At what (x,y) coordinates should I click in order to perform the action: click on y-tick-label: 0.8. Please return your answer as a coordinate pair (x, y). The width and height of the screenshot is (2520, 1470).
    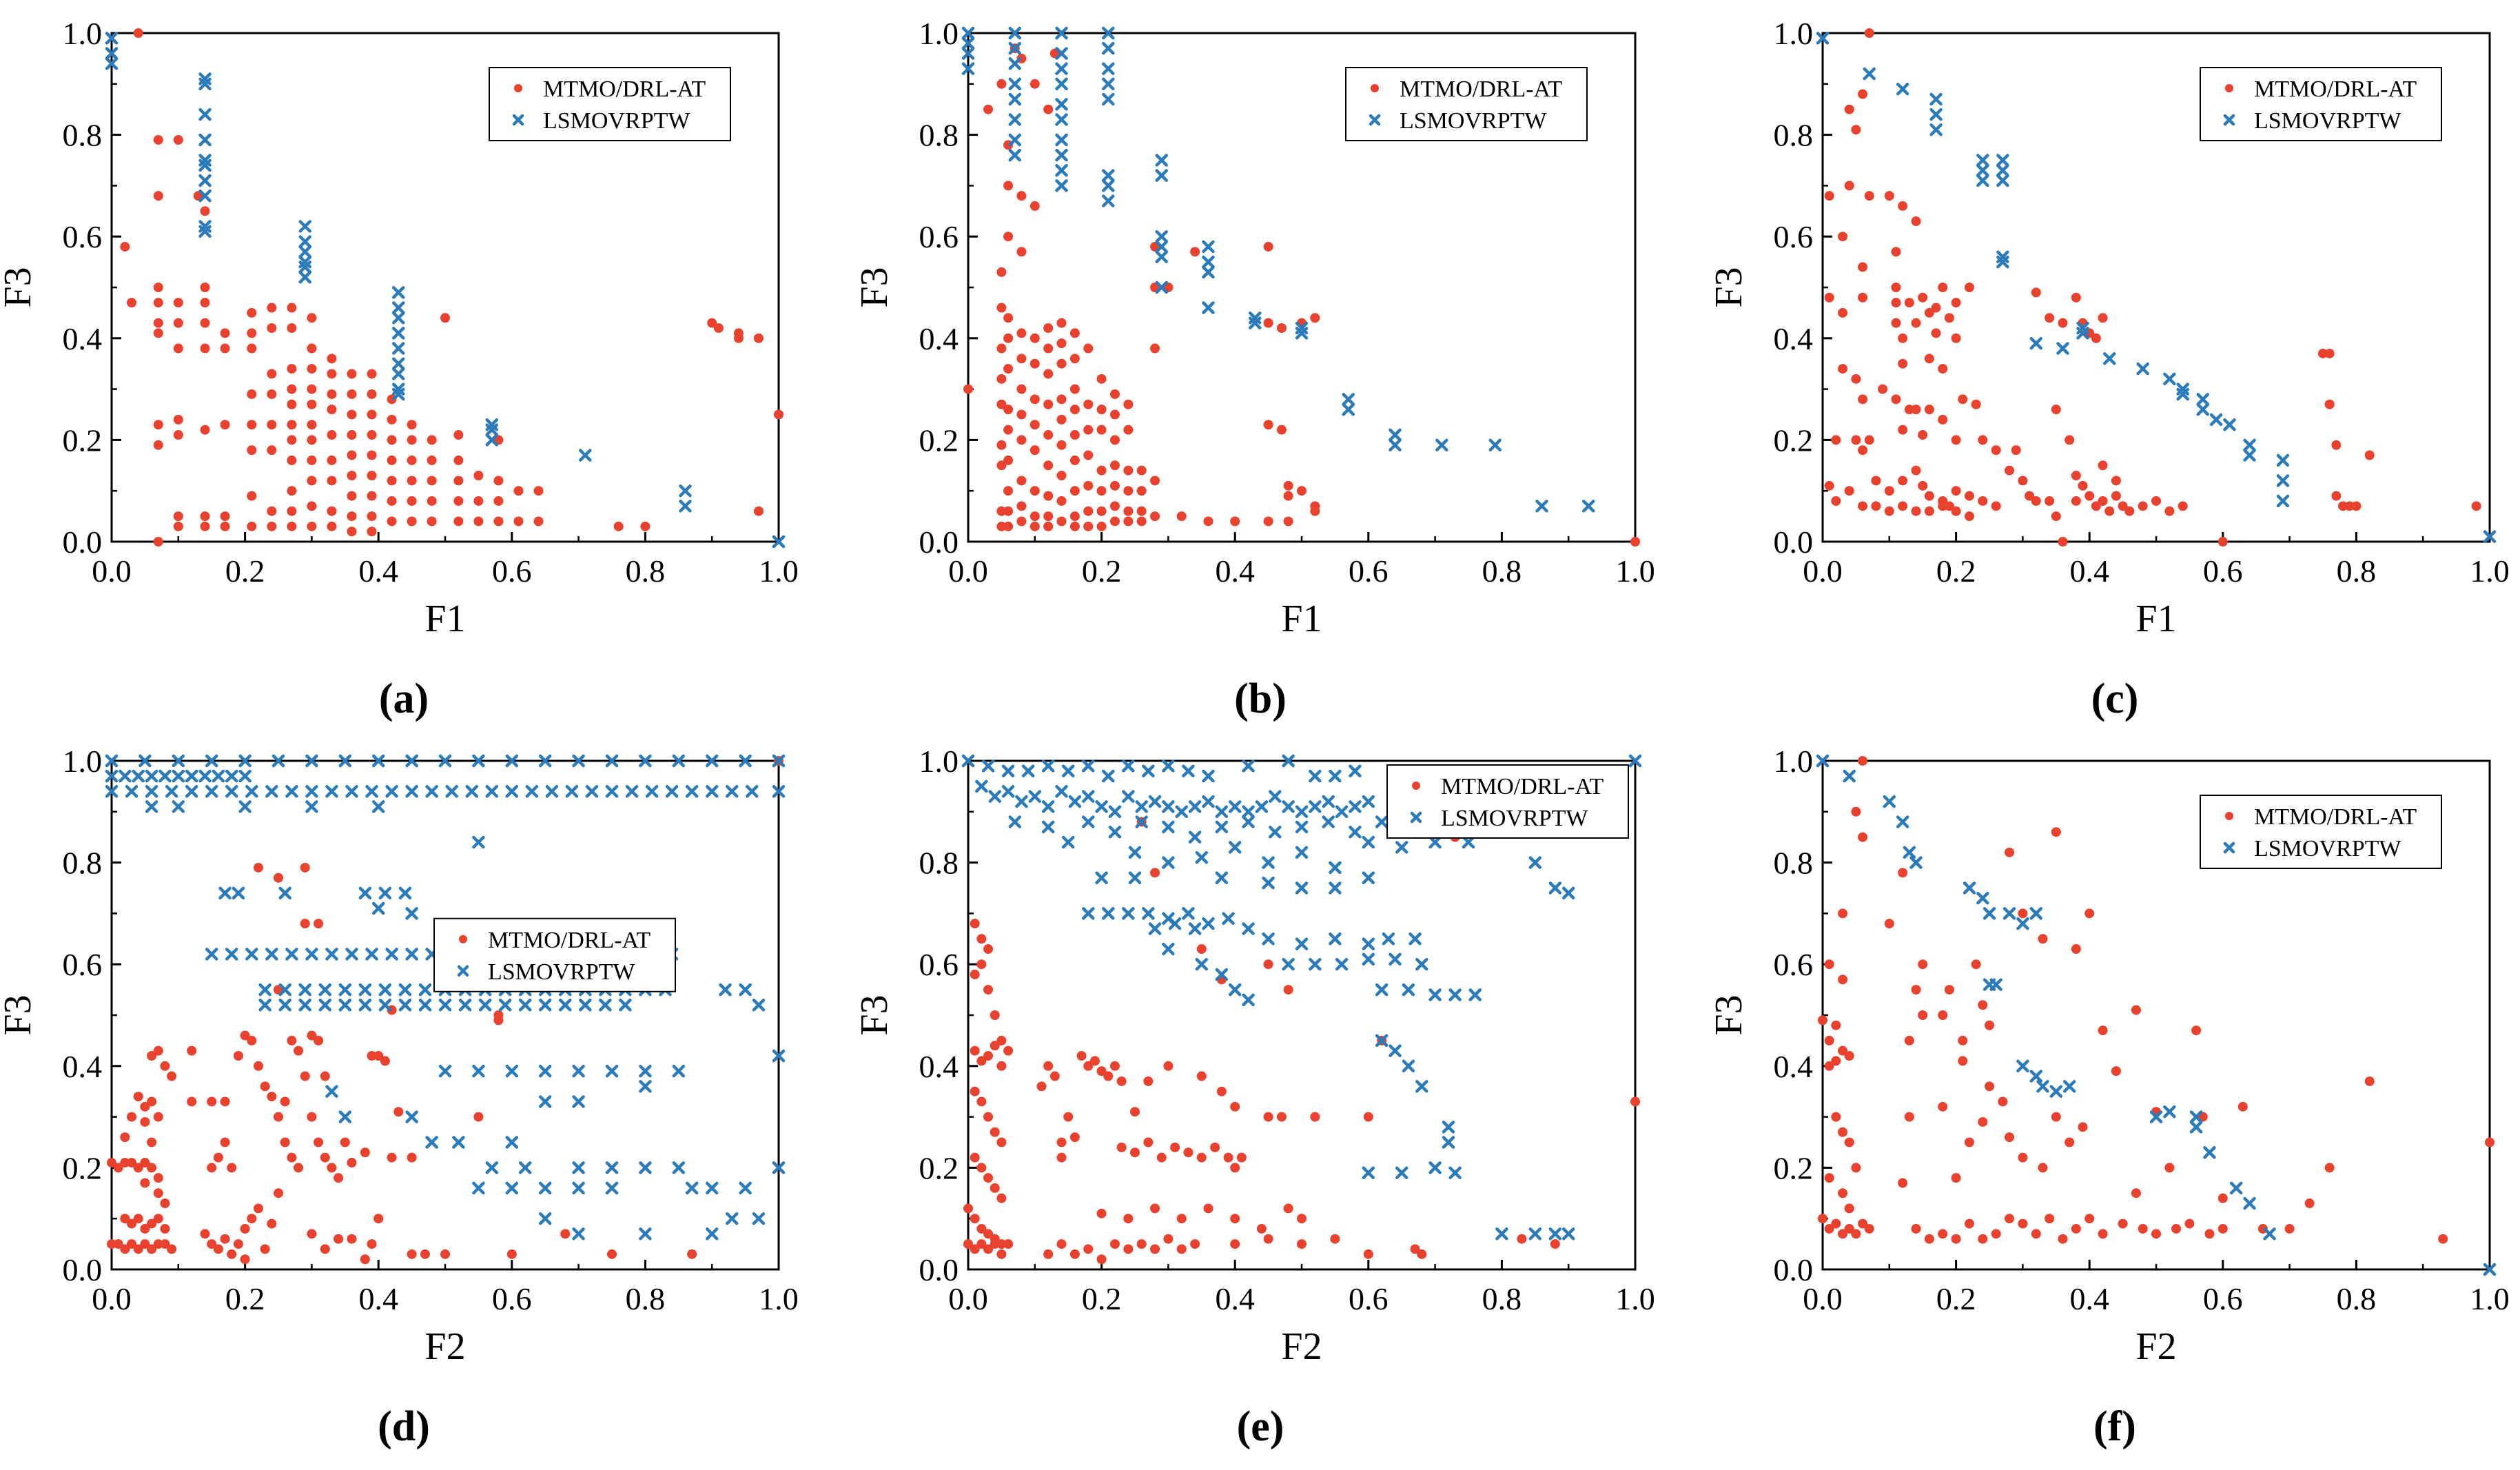
    Looking at the image, I should click on (1794, 135).